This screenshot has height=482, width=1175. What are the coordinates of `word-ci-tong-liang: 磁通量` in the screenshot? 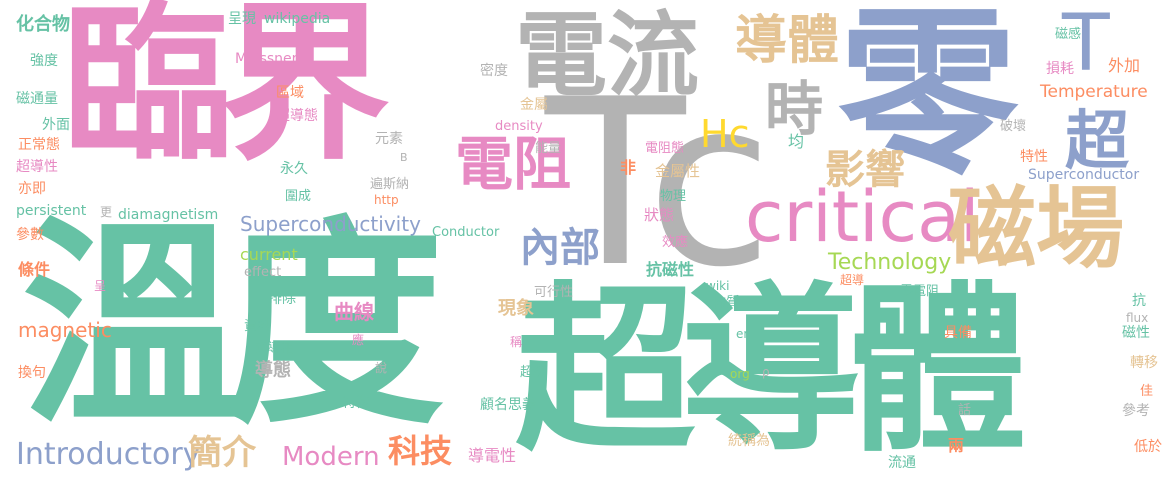 It's located at (37, 99).